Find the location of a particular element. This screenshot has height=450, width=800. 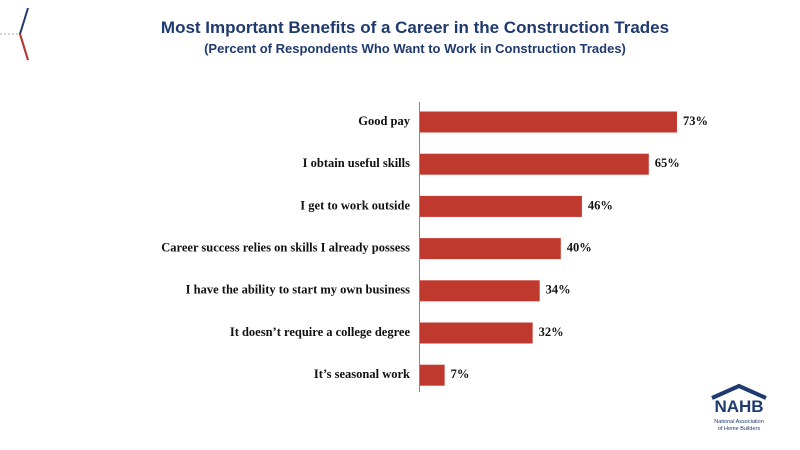

value-label: 46% is located at coordinates (600, 205).